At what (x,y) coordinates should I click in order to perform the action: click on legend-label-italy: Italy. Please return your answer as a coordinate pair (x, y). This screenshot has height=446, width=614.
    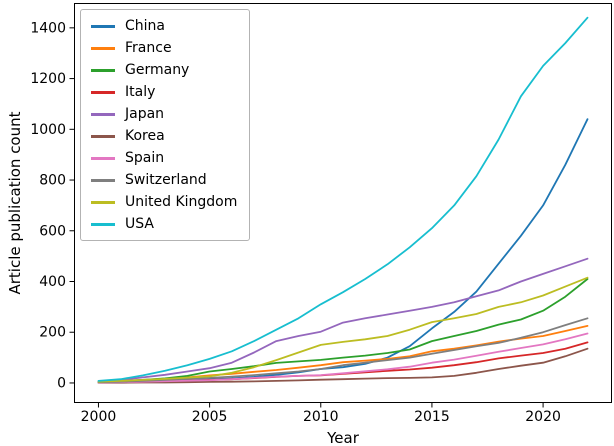
    Looking at the image, I should click on (140, 92).